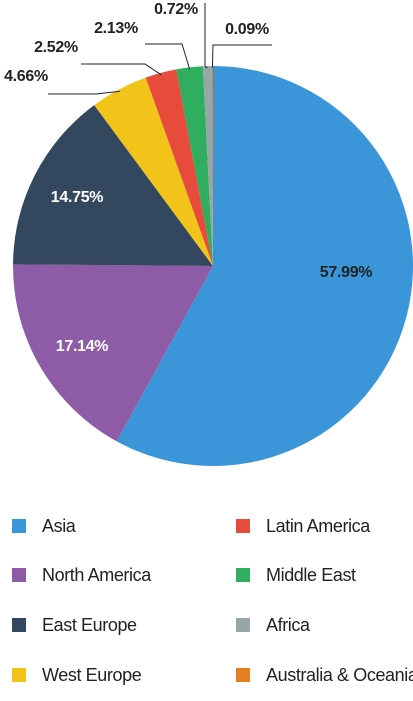  I want to click on slice-middle-east, so click(194, 166).